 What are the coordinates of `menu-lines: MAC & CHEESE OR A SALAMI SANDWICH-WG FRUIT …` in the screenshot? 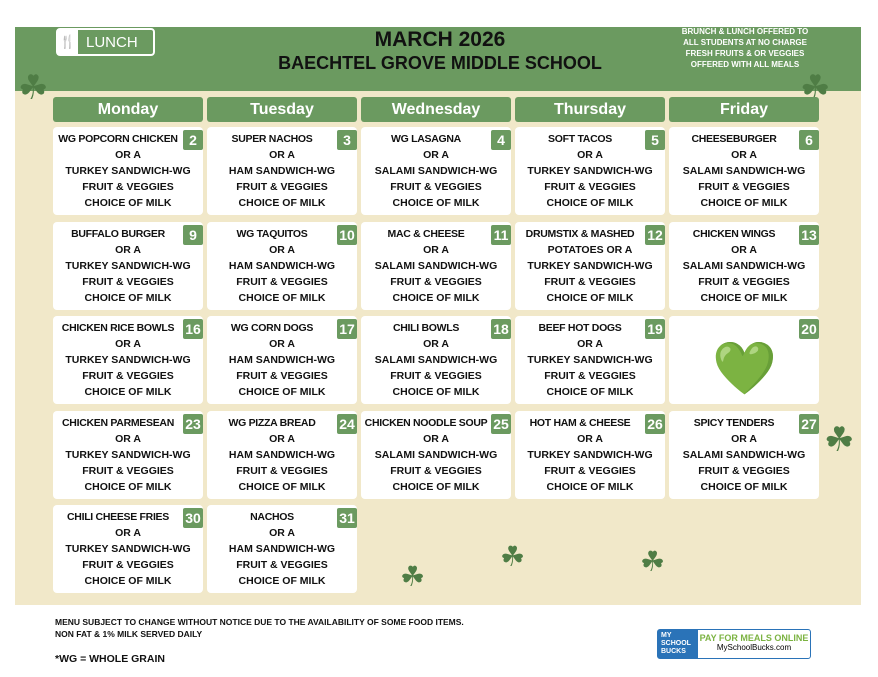 It's located at (436, 266).